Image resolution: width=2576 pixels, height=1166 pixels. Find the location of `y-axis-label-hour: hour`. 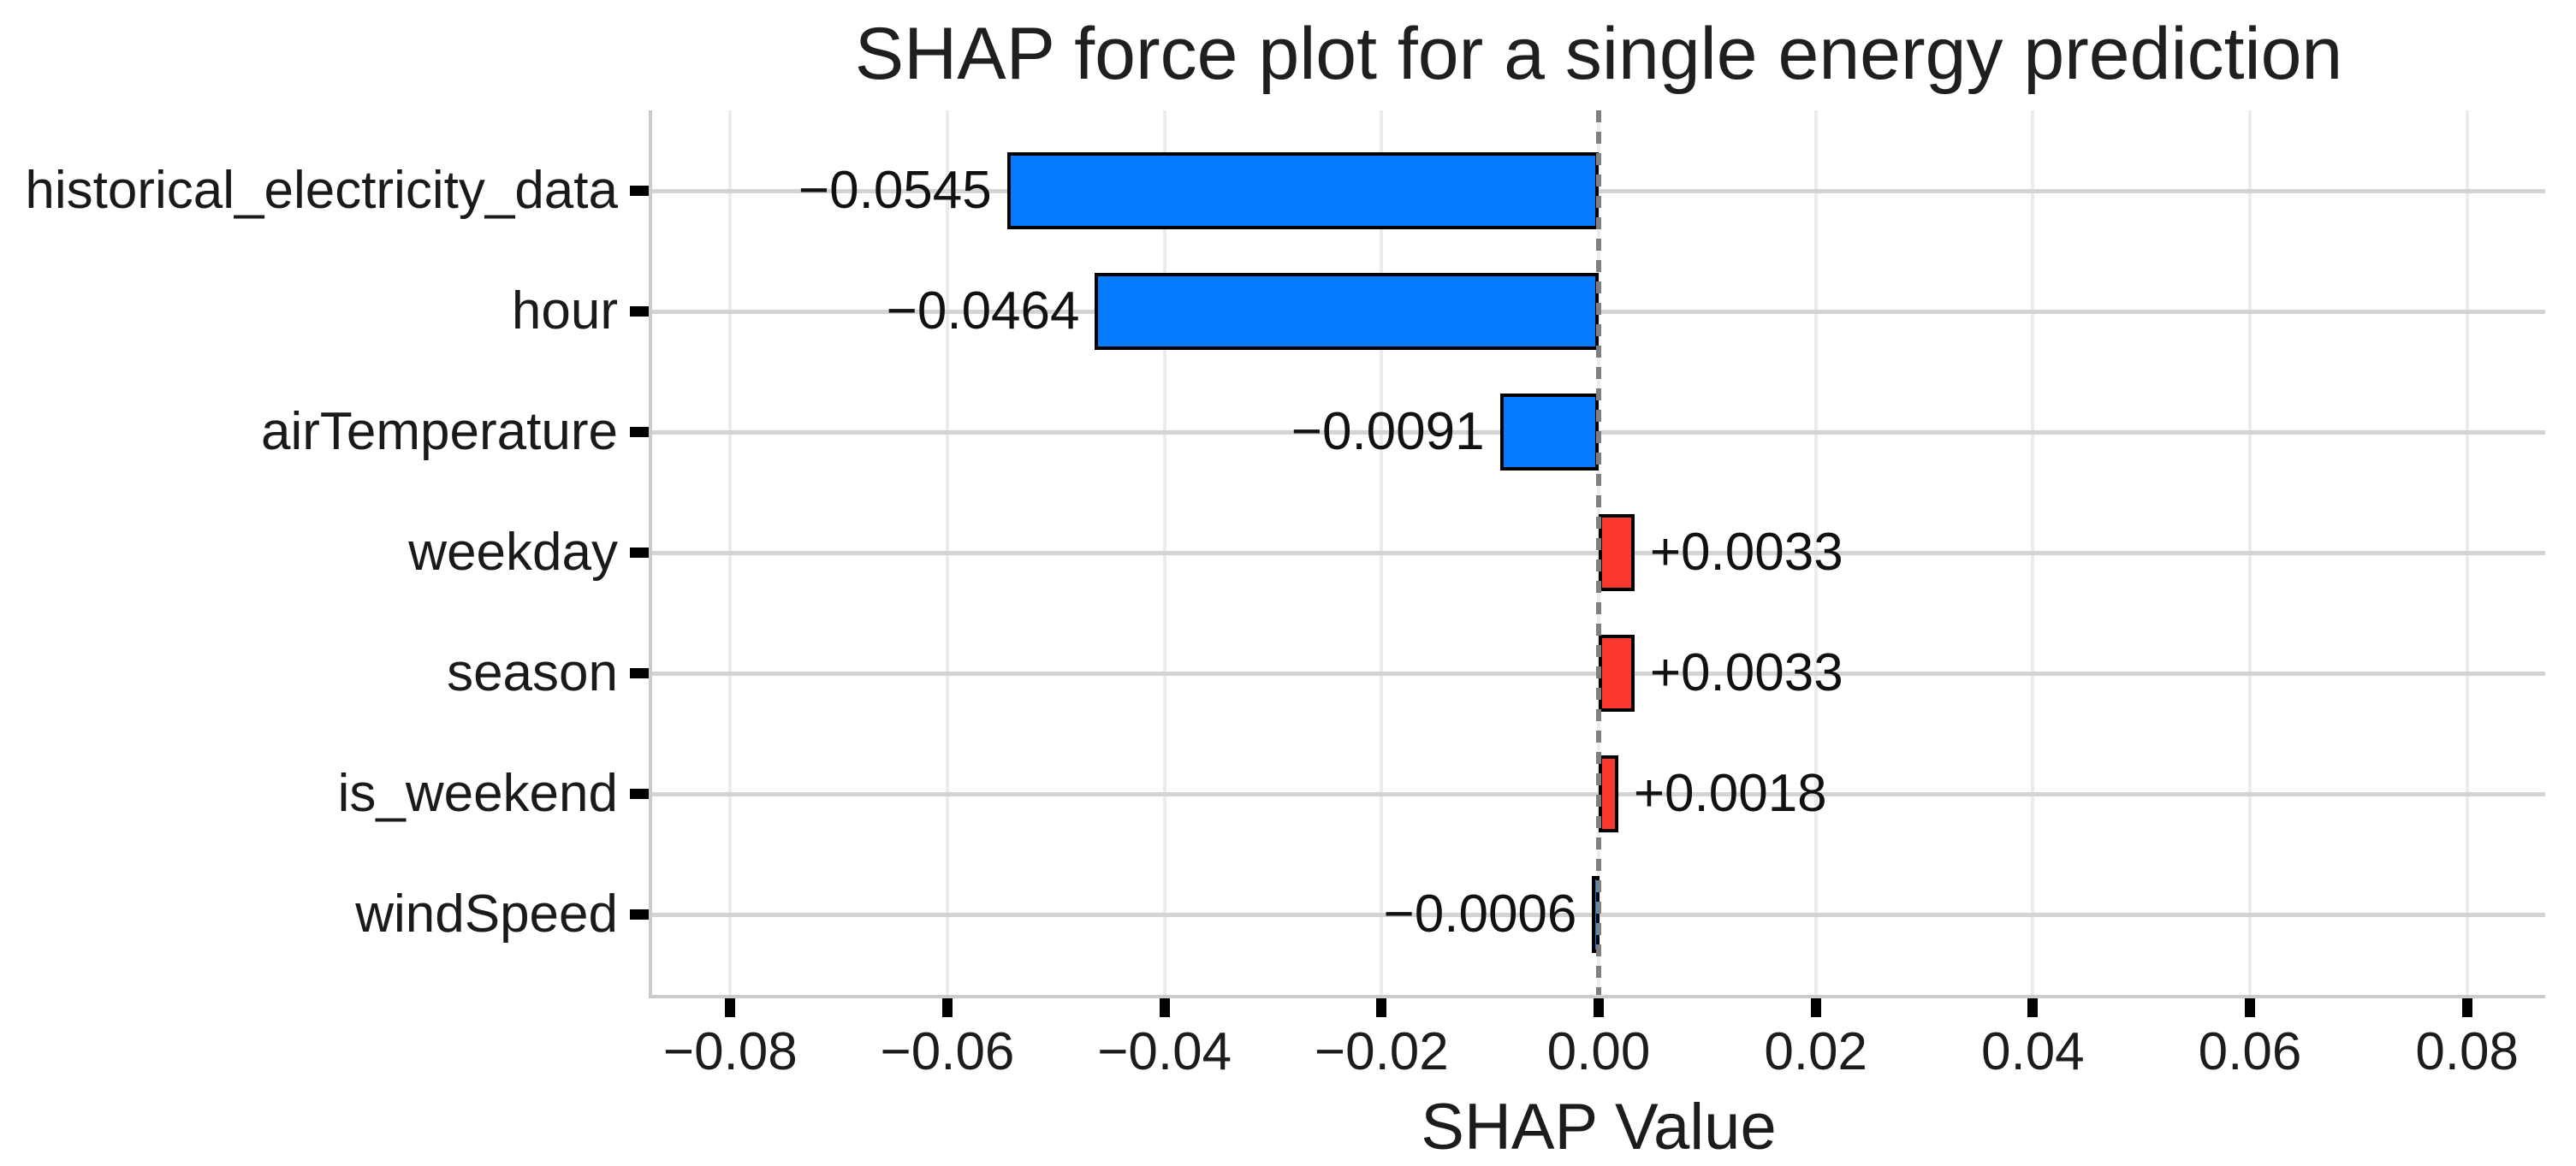

y-axis-label-hour: hour is located at coordinates (564, 310).